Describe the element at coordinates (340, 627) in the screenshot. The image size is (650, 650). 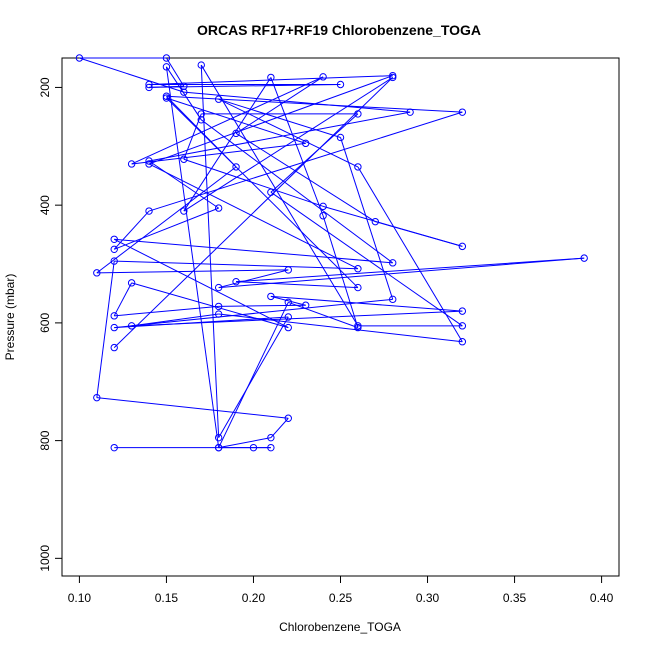
I see `x-axis-label: Chlorobenzene_TOGA` at that location.